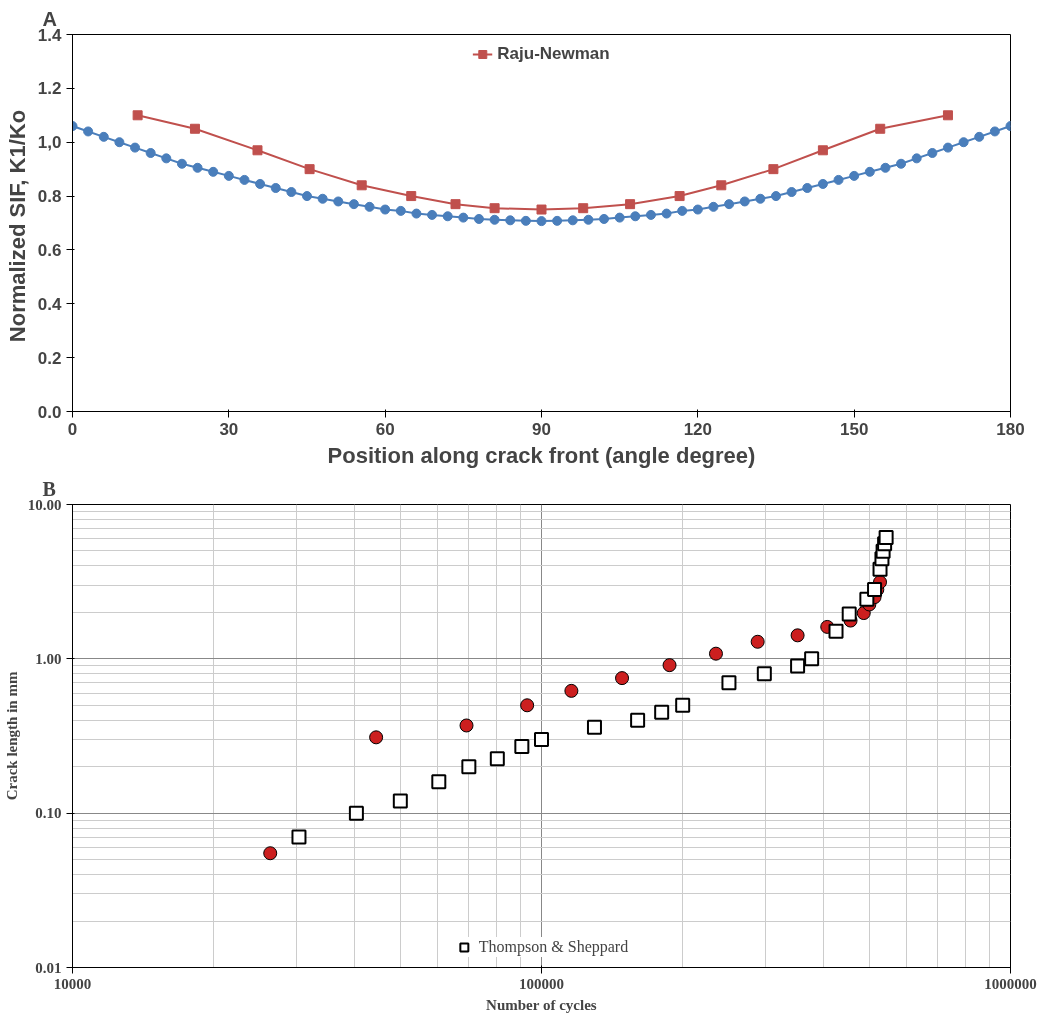 This screenshot has width=1060, height=1029. Describe the element at coordinates (72, 429) in the screenshot. I see `x-tick-label: 0` at that location.